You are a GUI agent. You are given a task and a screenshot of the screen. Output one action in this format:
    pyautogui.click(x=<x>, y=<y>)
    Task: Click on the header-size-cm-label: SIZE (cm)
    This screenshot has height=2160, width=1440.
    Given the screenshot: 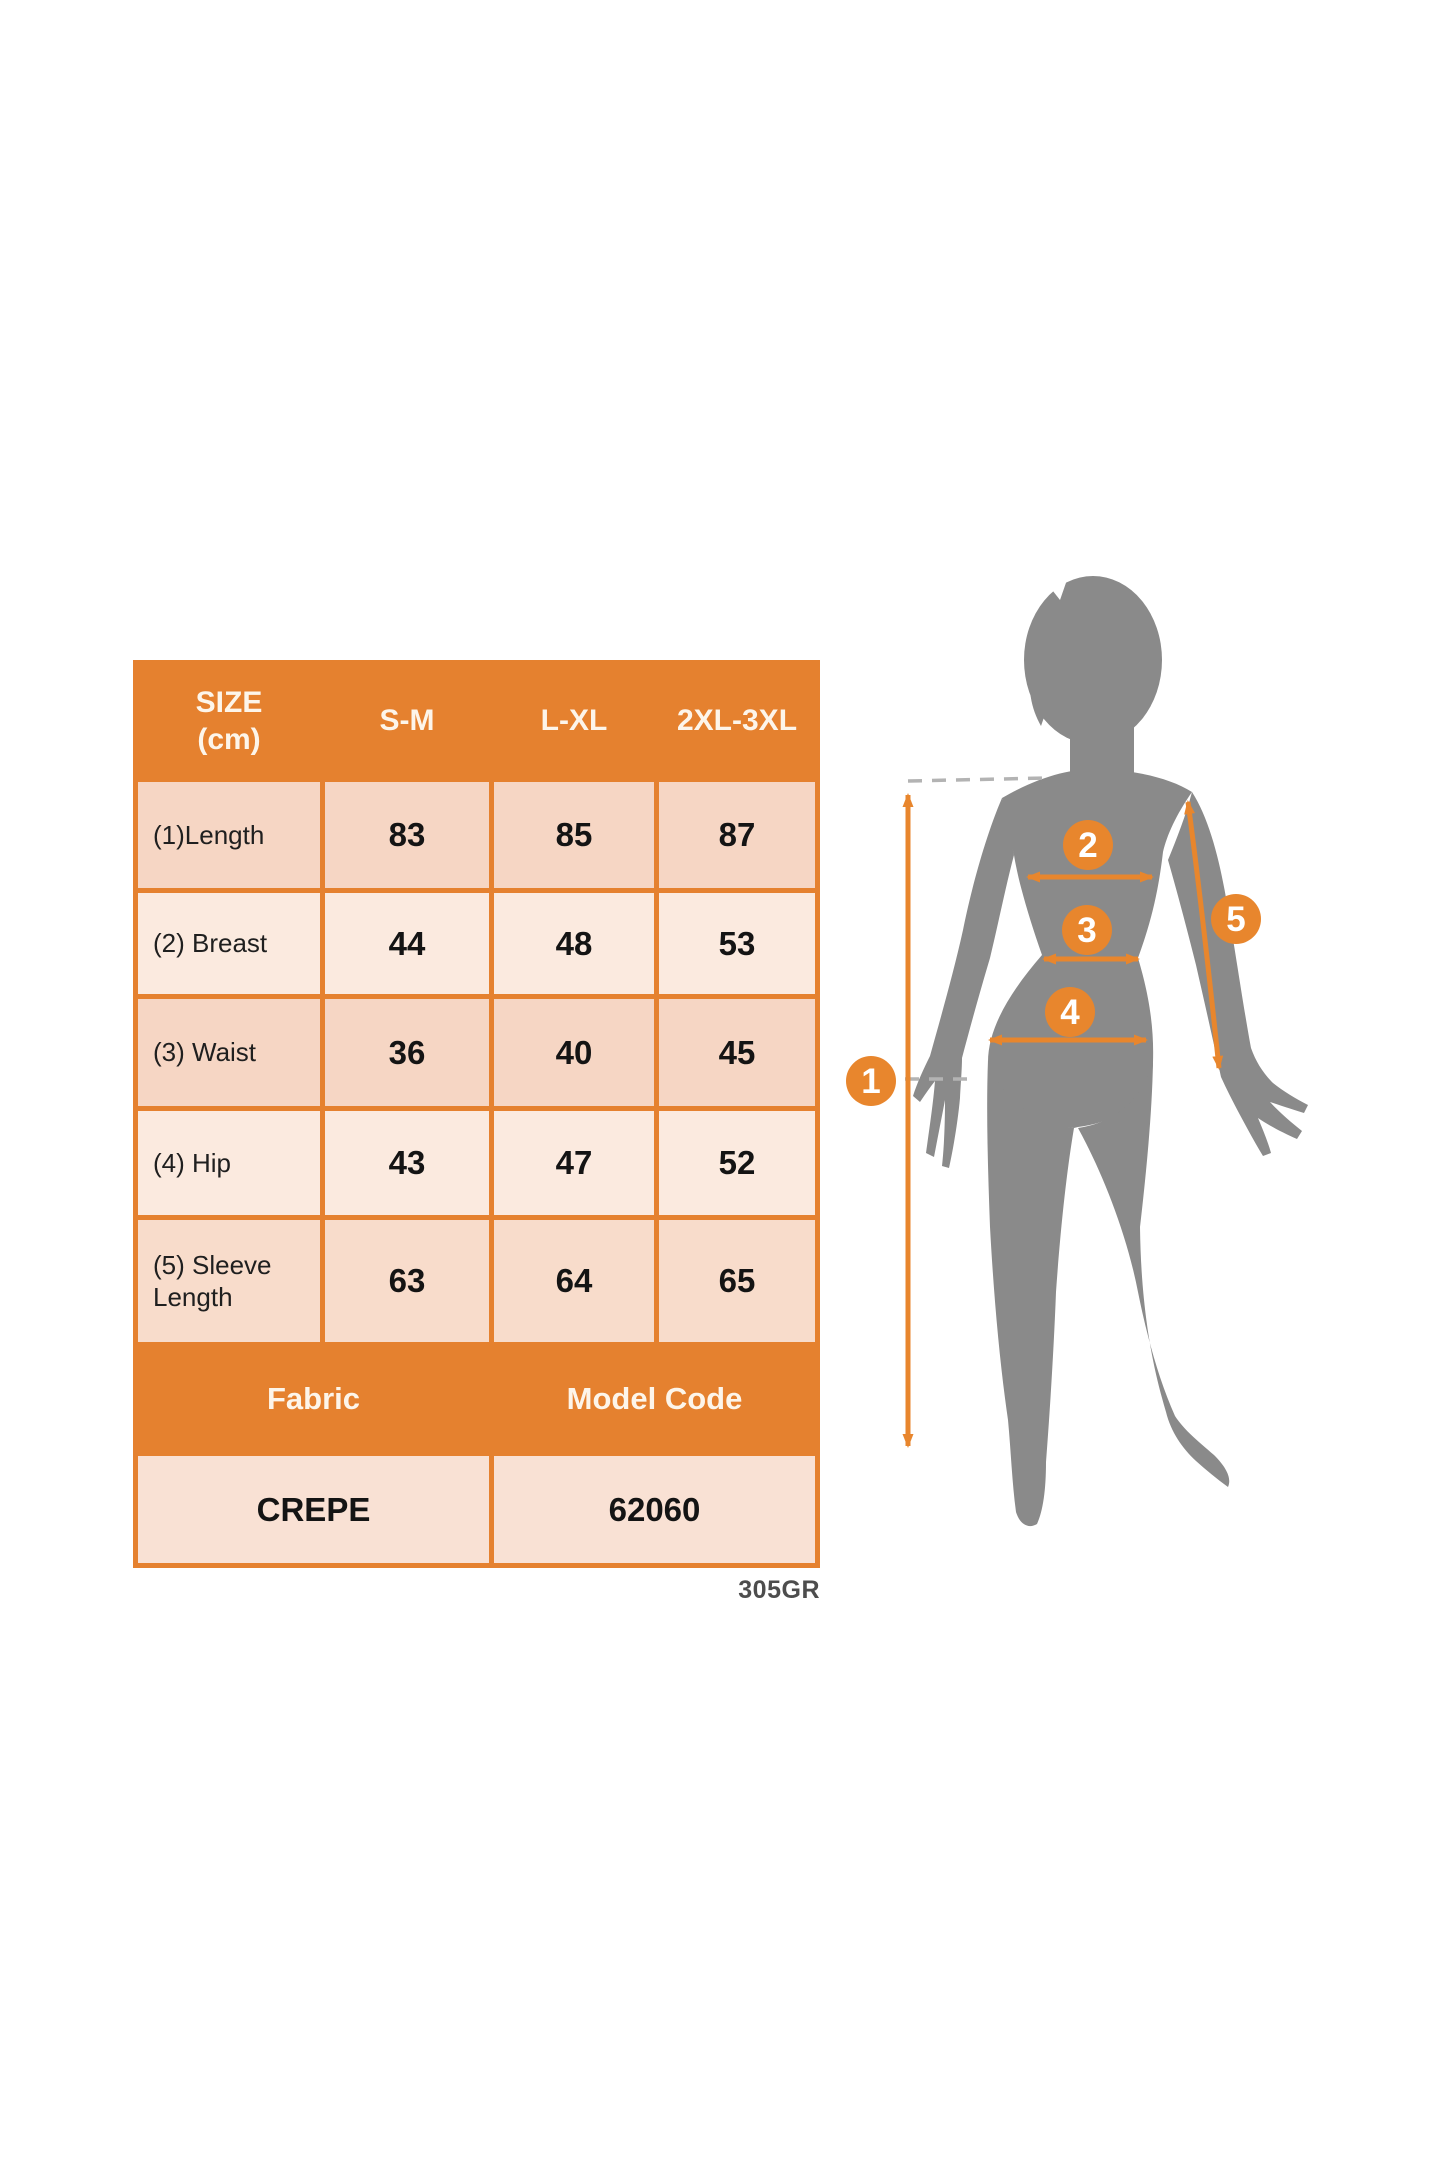 What is the action you would take?
    pyautogui.click(x=229, y=721)
    